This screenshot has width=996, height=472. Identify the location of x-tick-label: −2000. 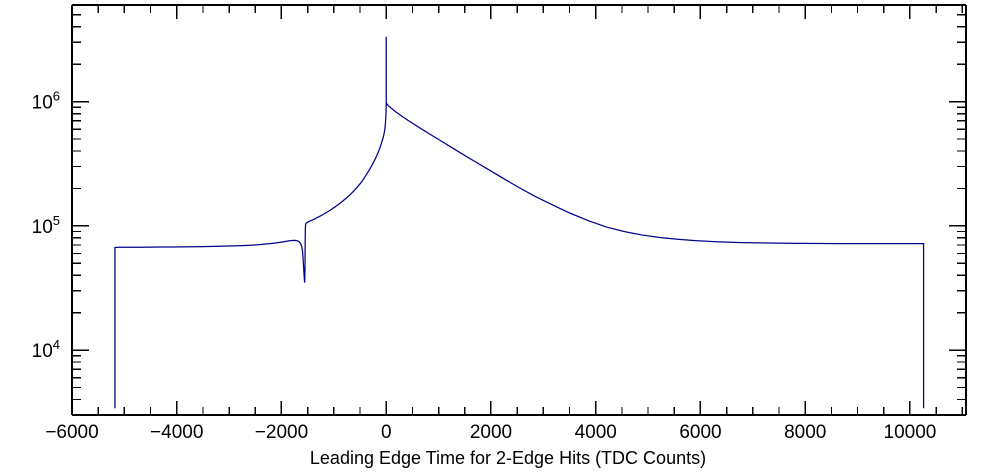
(281, 432).